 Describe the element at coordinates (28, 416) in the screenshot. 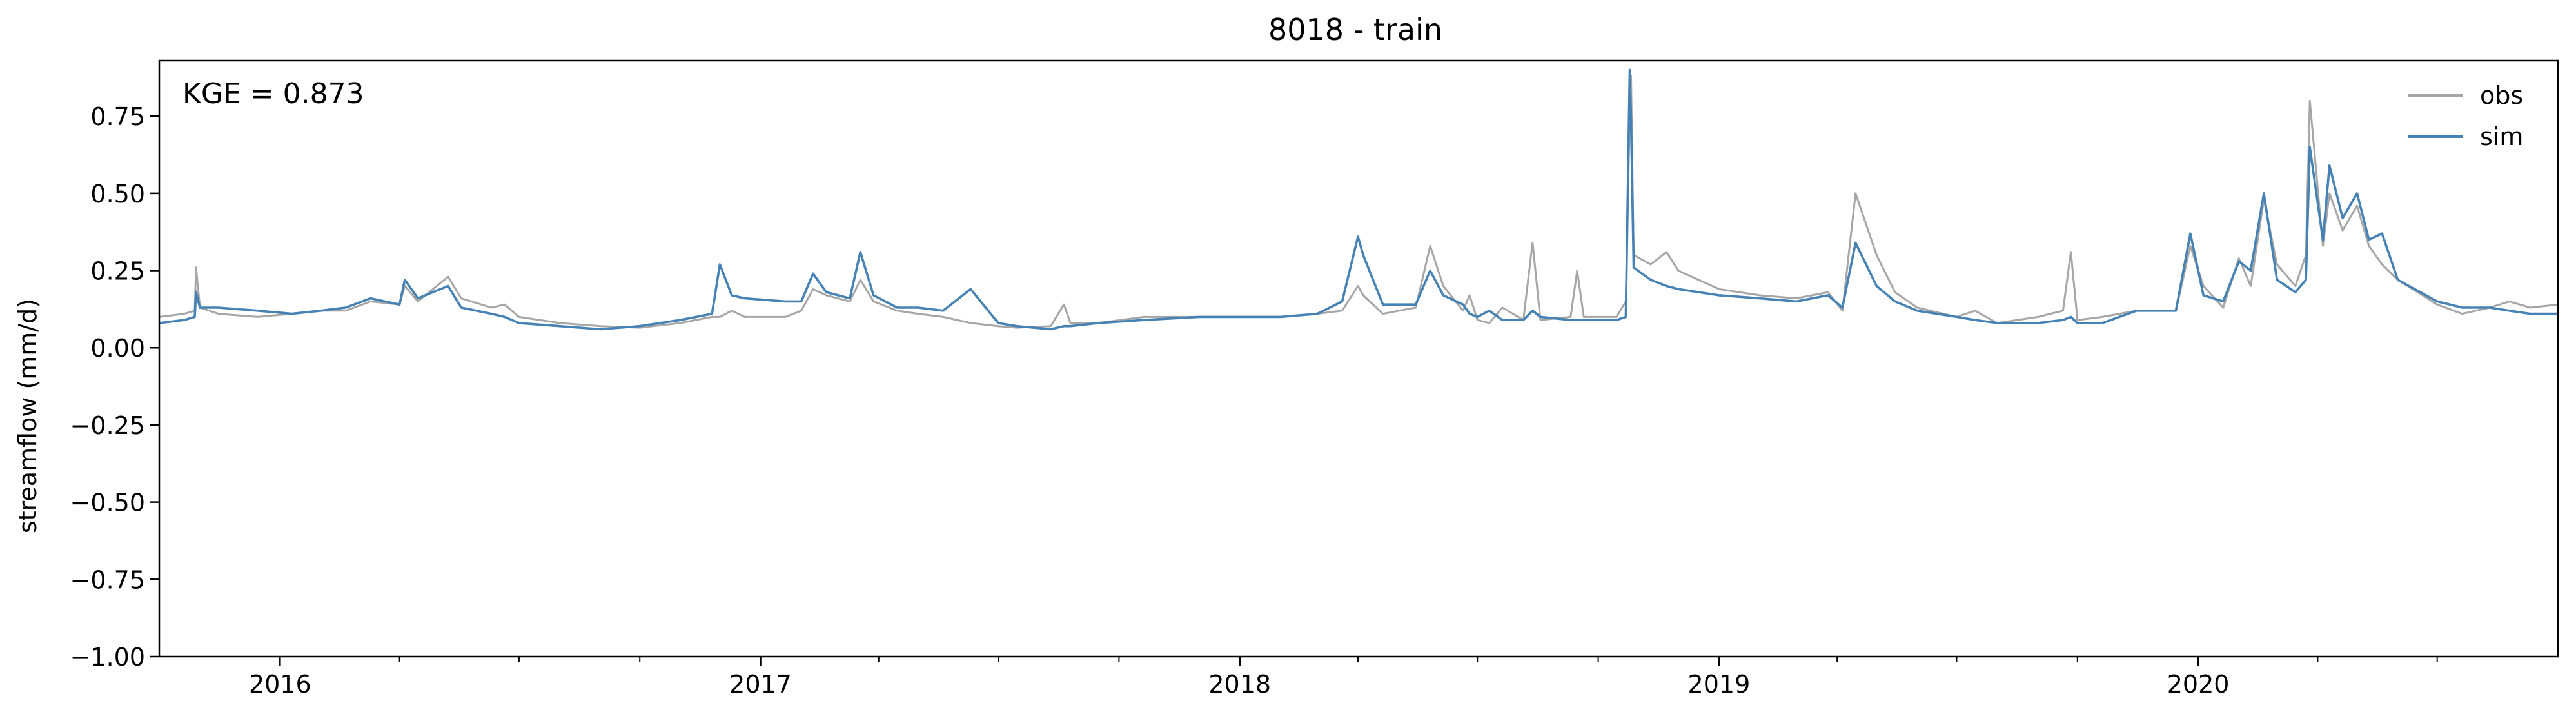

I see `y-axis-label: streamflow (mm/d)` at that location.